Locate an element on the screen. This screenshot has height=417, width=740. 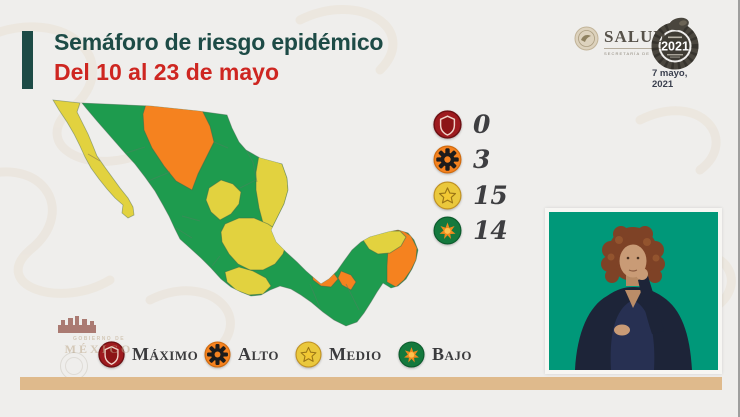
map-region-yellow-northeast is located at coordinates (272, 192).